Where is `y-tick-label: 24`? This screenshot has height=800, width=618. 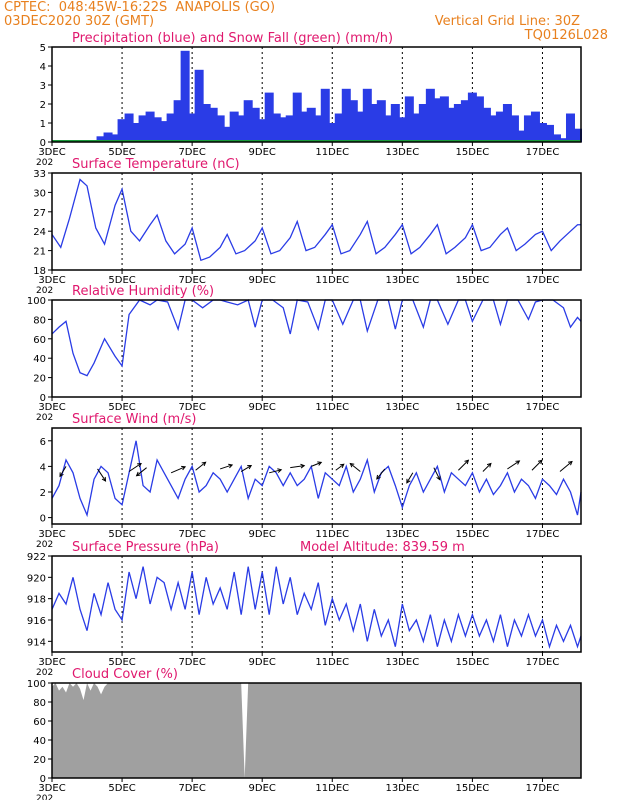
y-tick-label: 24 is located at coordinates (39, 232).